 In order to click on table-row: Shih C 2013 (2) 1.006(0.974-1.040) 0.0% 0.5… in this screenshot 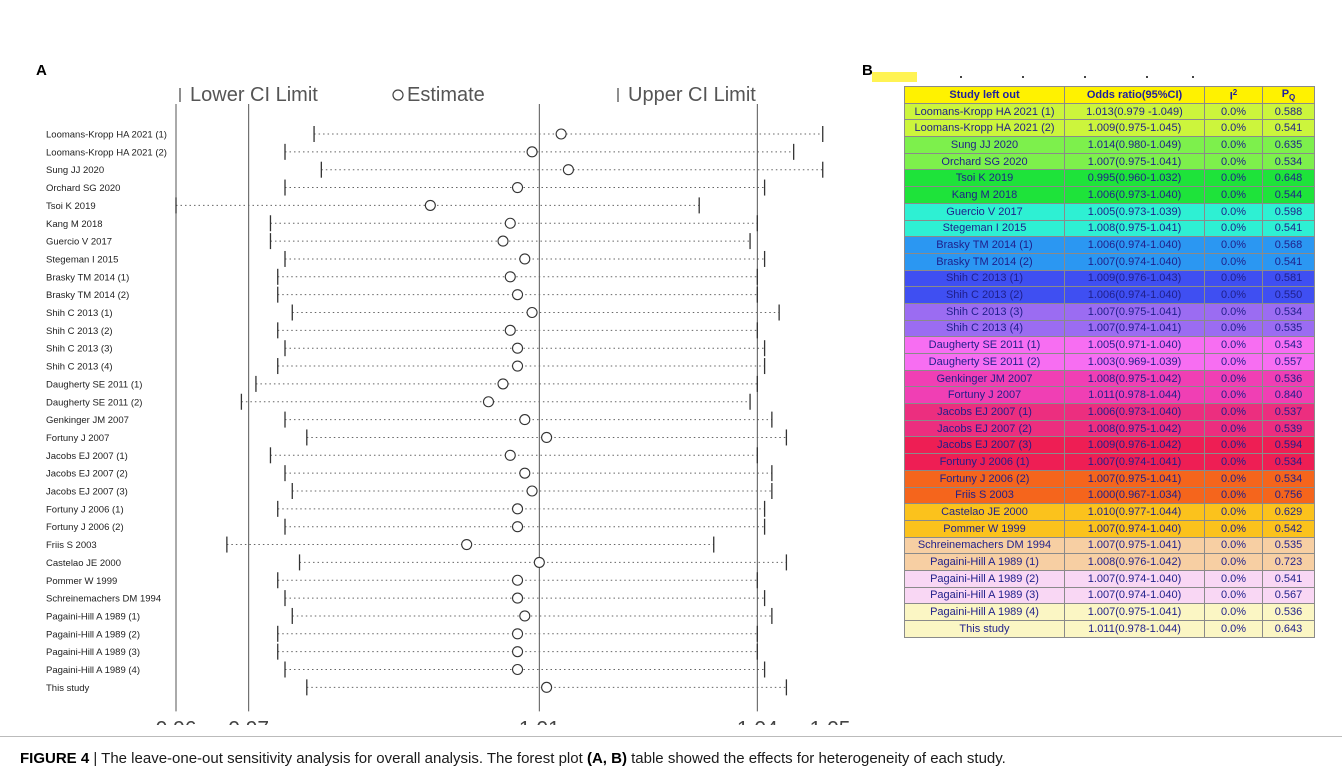, I will do `click(1109, 295)`.